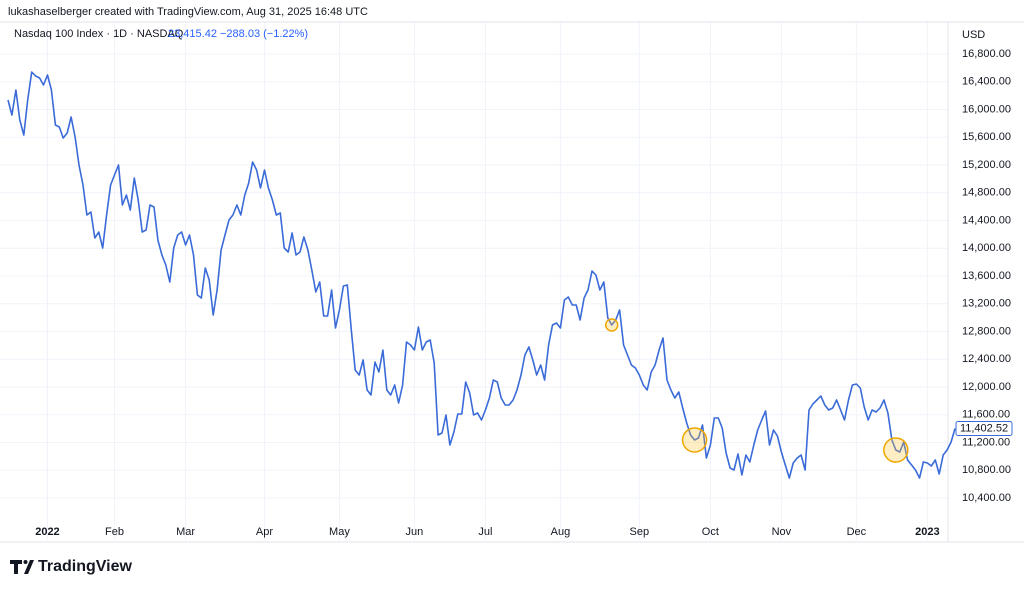  Describe the element at coordinates (986, 442) in the screenshot. I see `y-tick-label: 11,200.00` at that location.